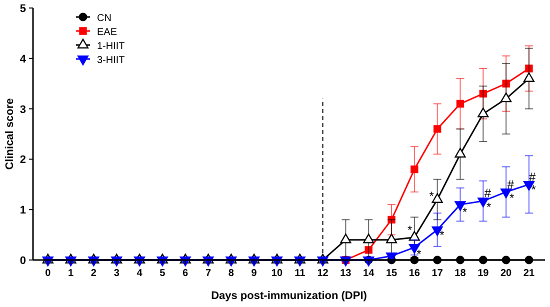 This screenshot has width=550, height=307. I want to click on x-tick-label: 19, so click(484, 273).